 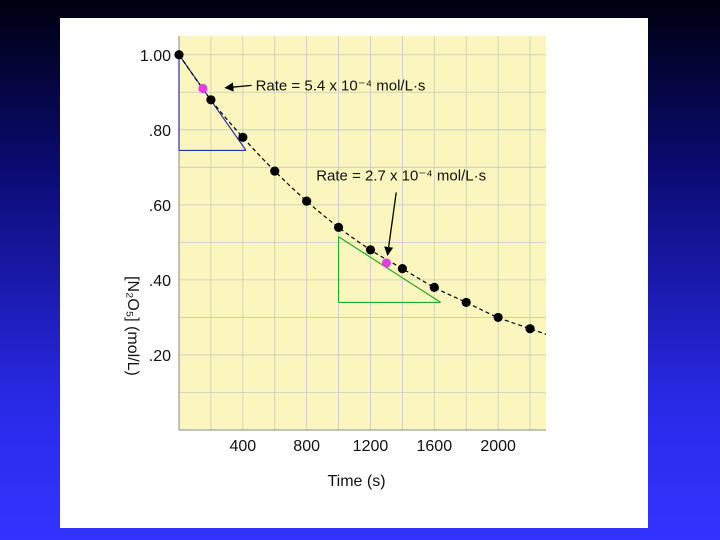 I want to click on y-tick-label: .40, so click(x=160, y=281).